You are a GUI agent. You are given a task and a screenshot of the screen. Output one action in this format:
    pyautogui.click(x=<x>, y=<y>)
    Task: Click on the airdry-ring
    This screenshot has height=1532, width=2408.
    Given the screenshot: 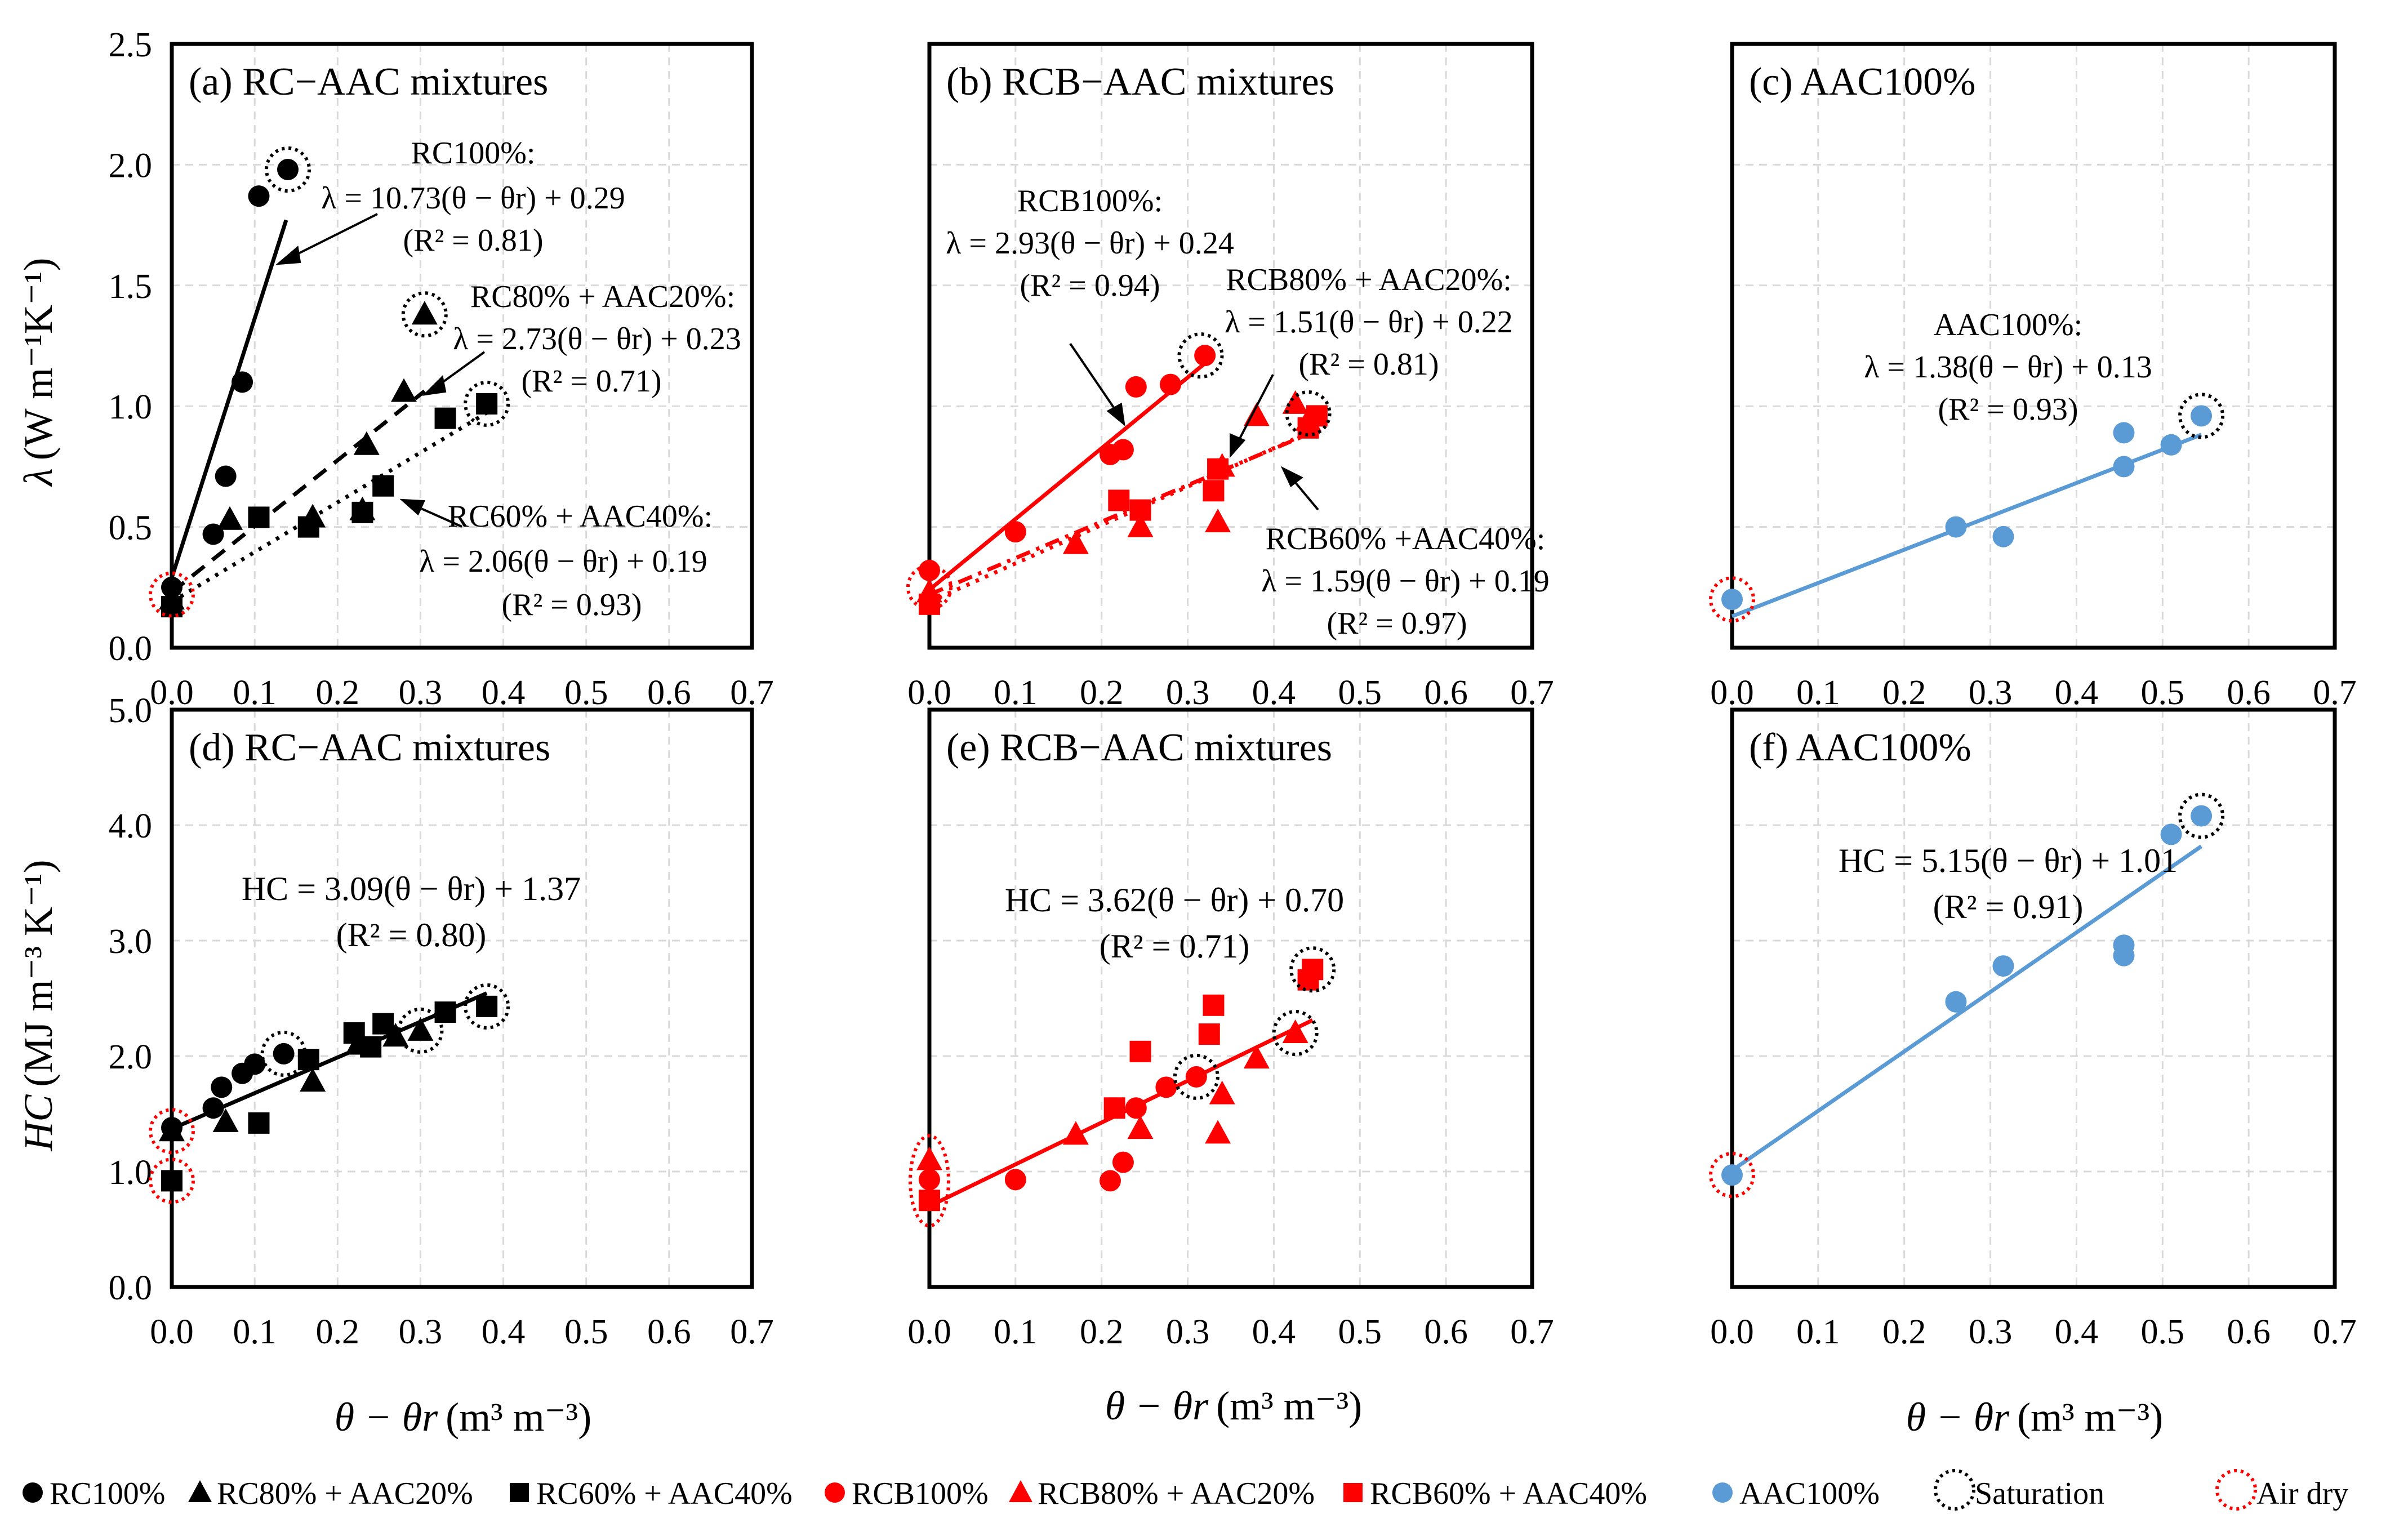 What is the action you would take?
    pyautogui.click(x=1732, y=599)
    